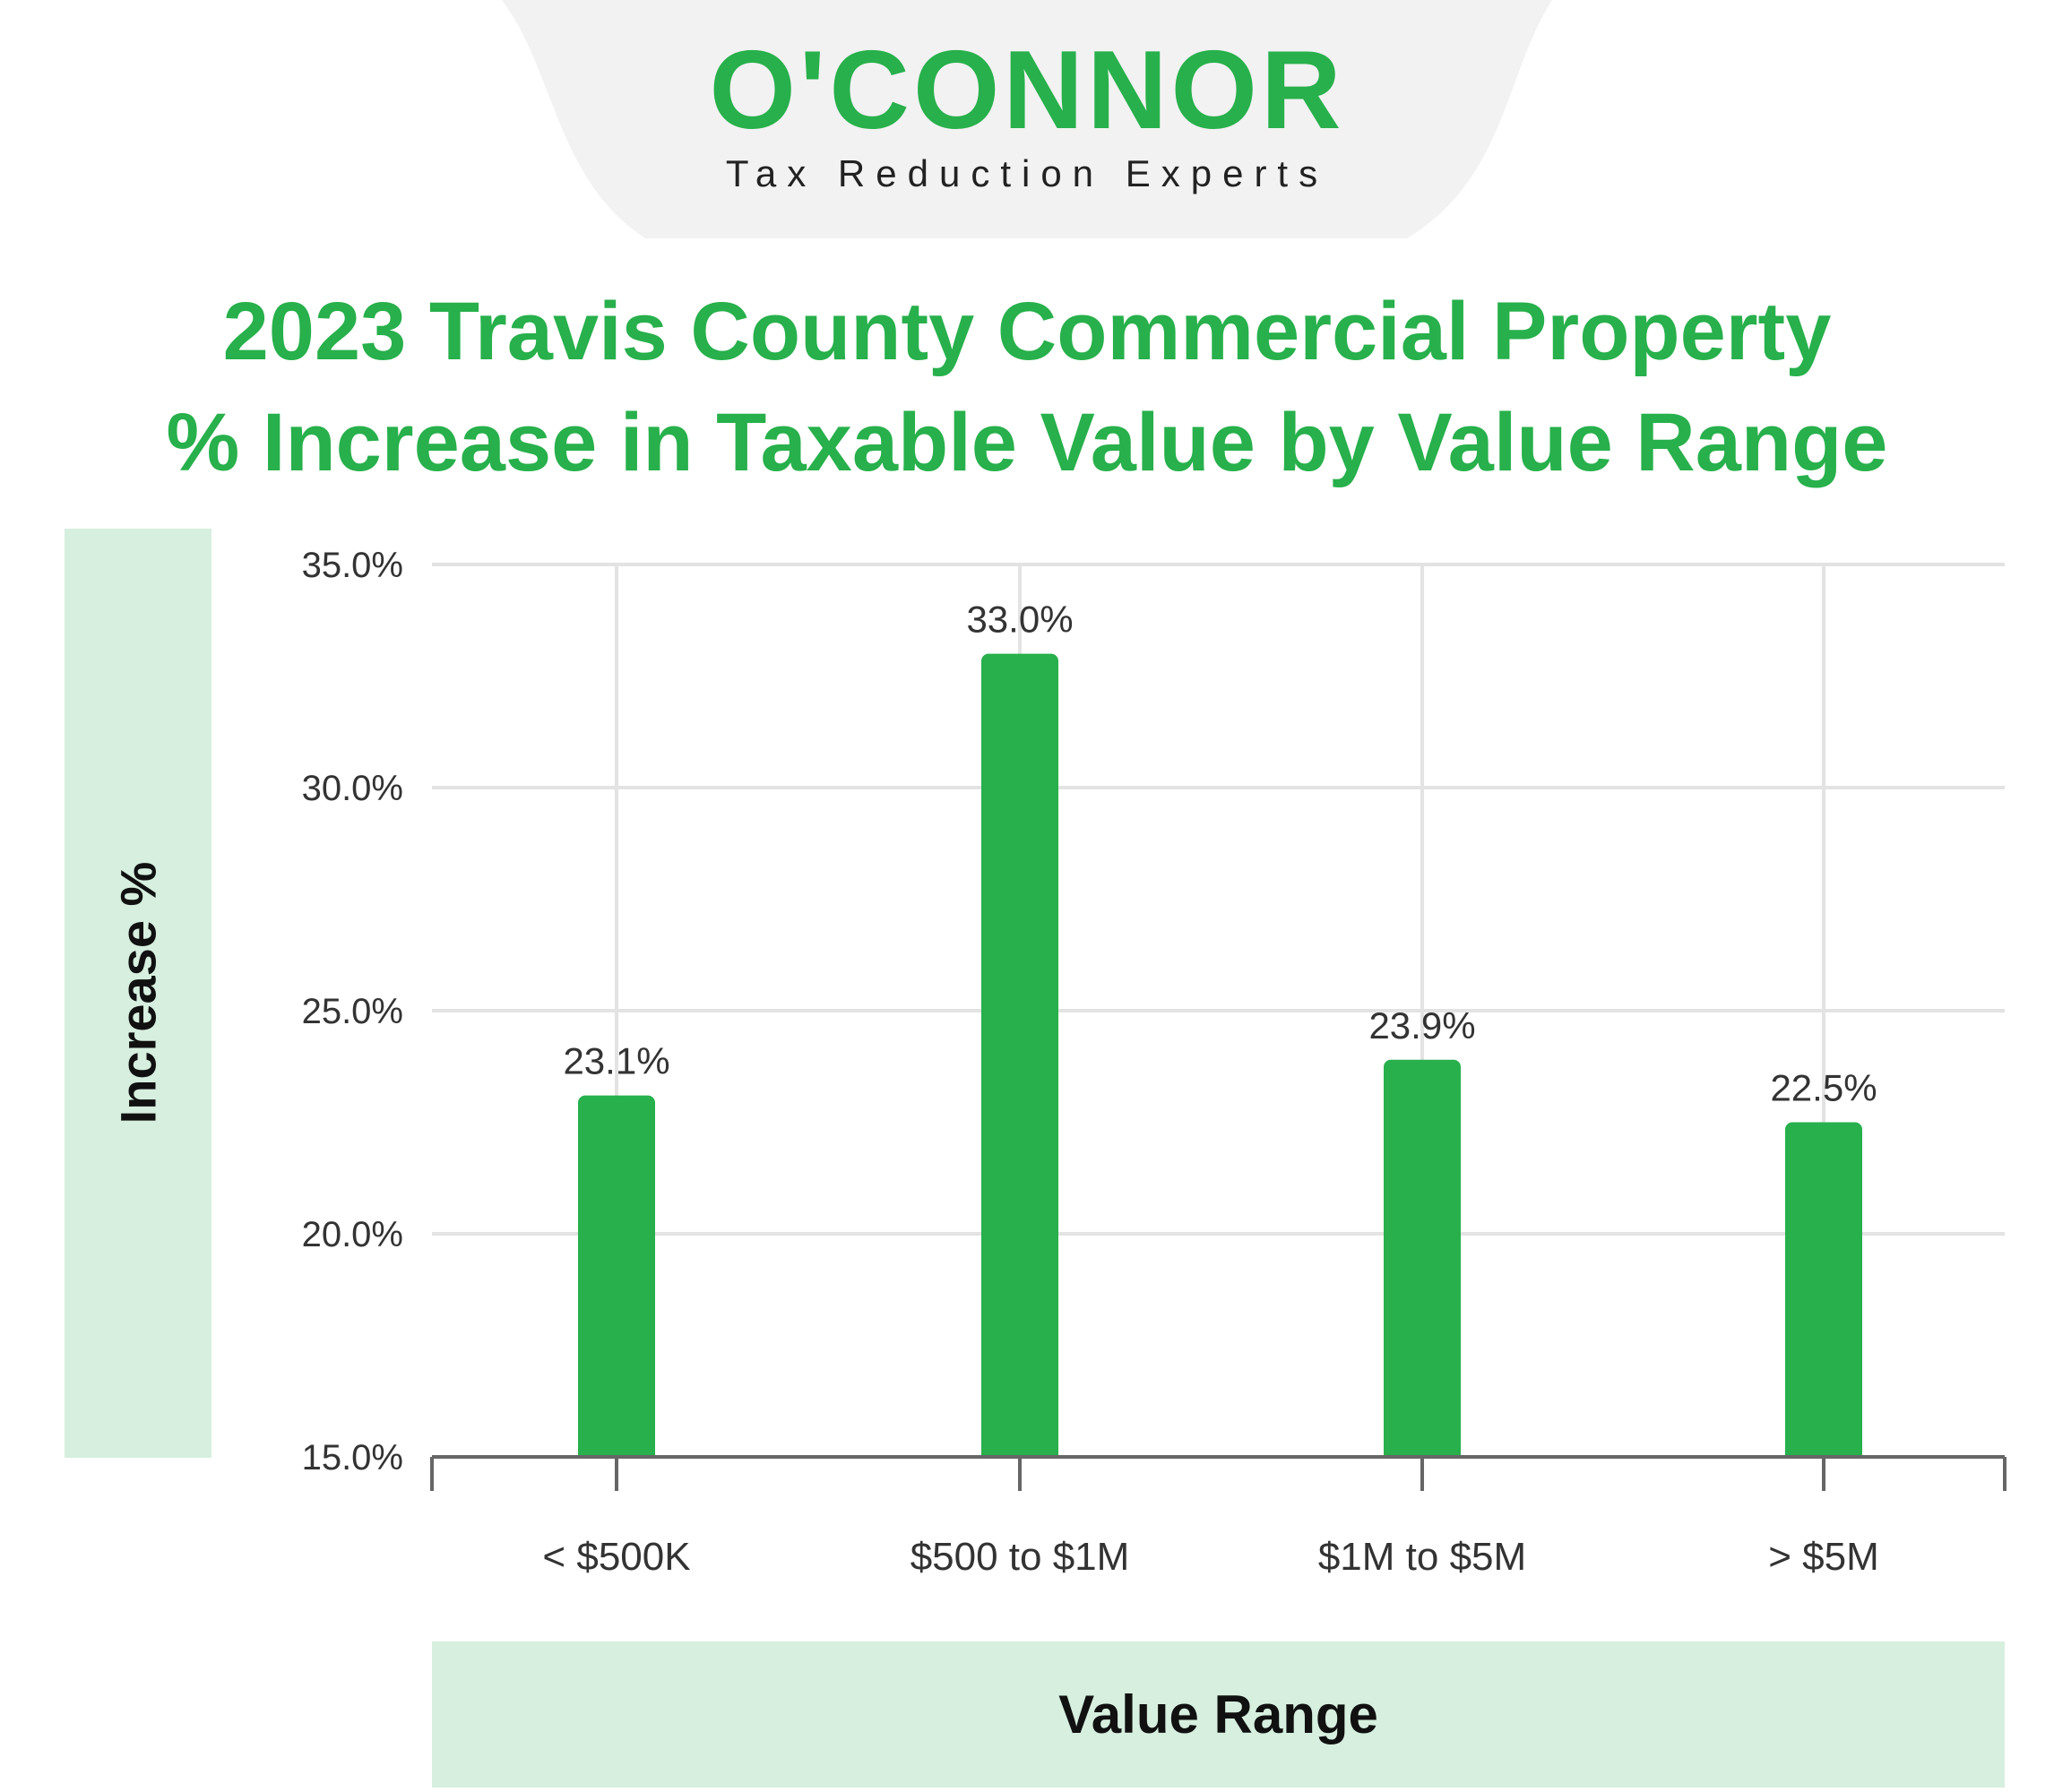  I want to click on y-tick-label: 30.0%, so click(352, 788).